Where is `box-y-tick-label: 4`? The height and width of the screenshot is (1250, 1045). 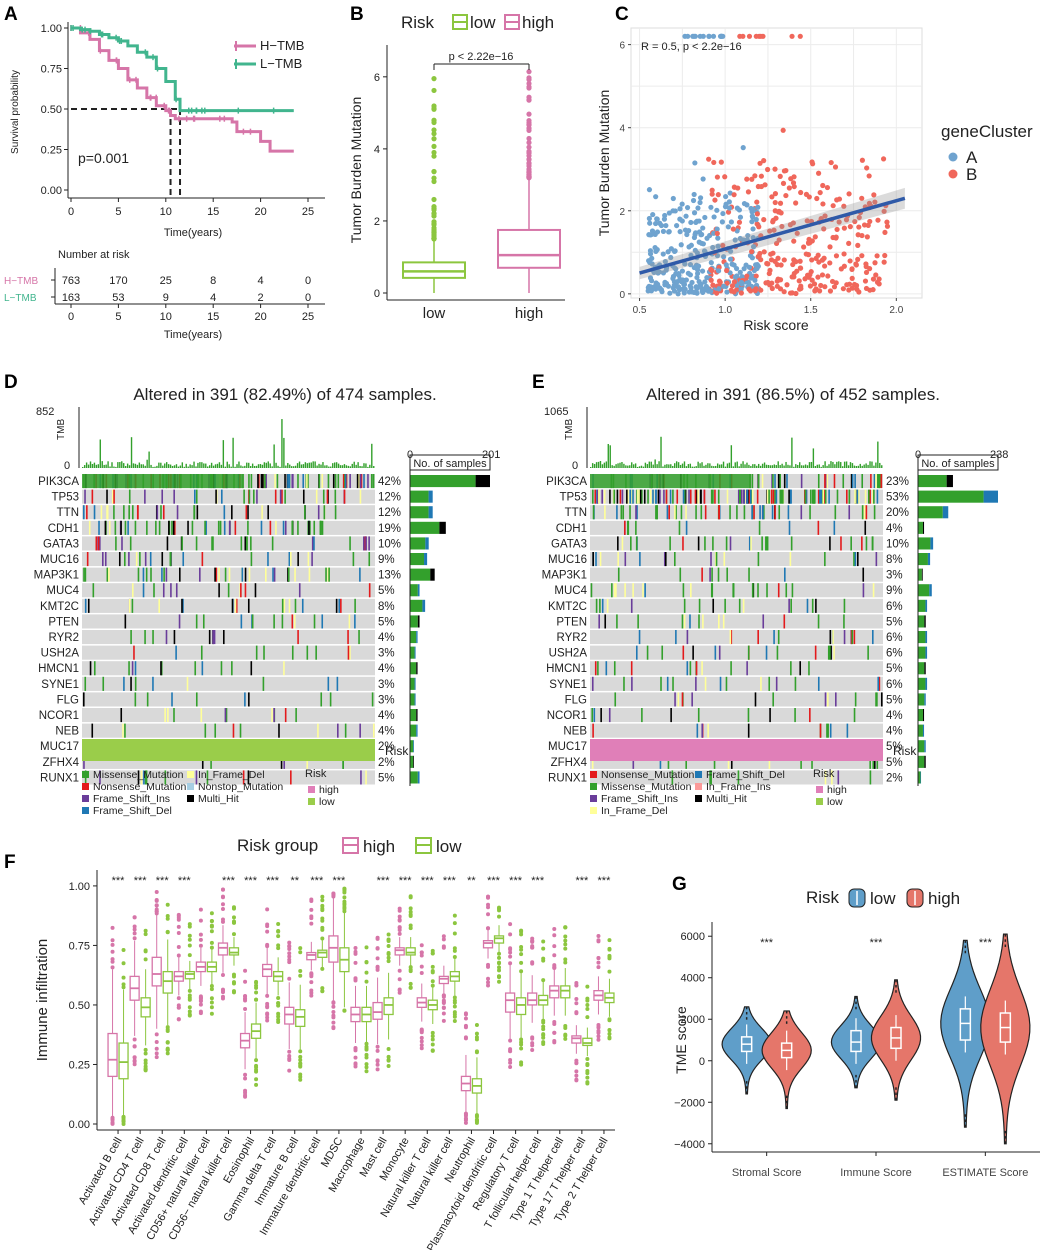 box-y-tick-label: 4 is located at coordinates (377, 150).